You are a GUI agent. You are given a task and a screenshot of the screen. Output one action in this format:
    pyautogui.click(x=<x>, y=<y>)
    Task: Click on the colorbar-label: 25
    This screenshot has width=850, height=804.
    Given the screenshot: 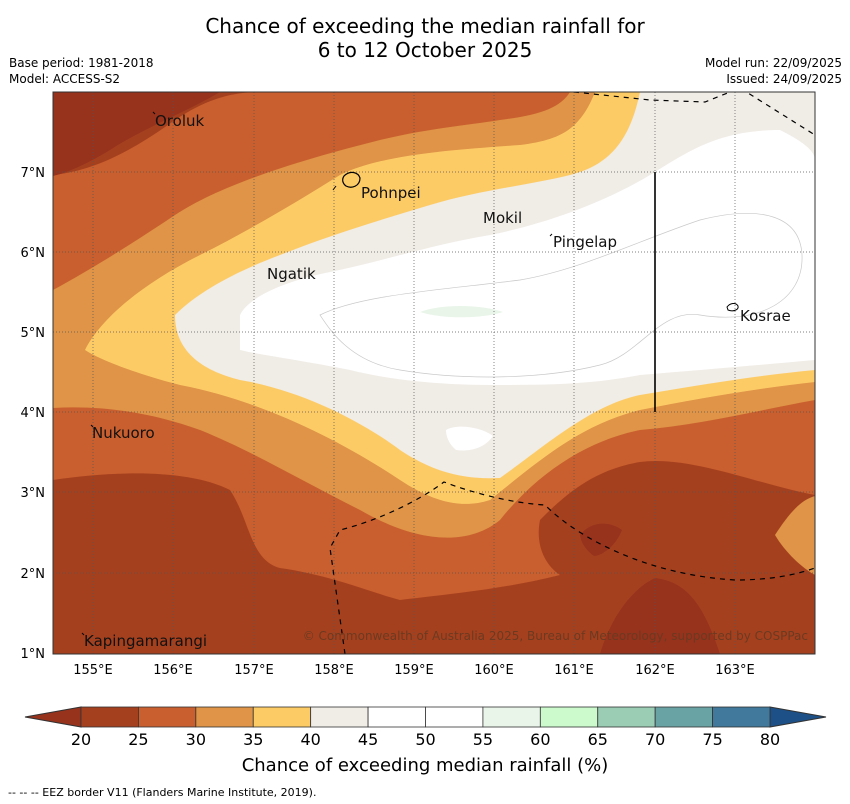 What is the action you would take?
    pyautogui.click(x=138, y=739)
    